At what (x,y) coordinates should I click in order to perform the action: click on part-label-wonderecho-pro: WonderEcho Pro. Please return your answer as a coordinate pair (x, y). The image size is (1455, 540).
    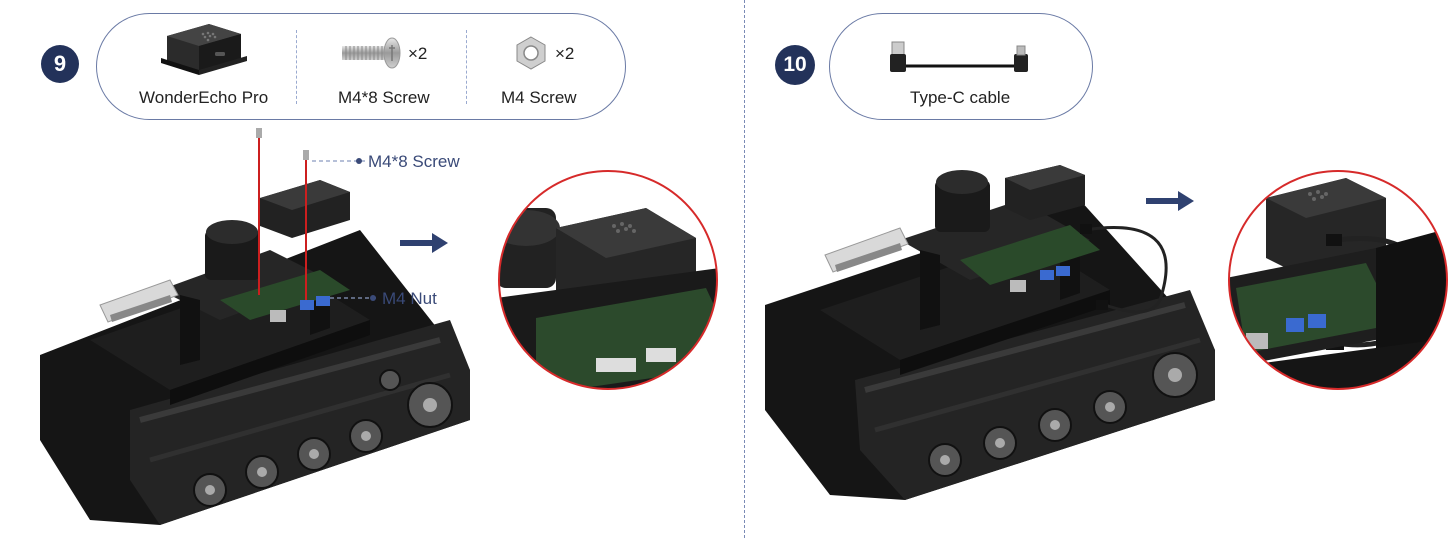
    Looking at the image, I should click on (204, 97).